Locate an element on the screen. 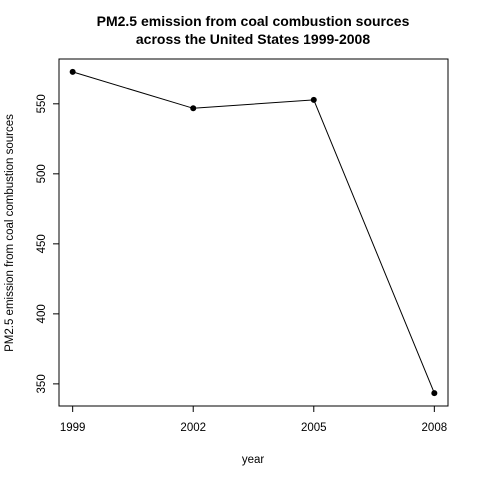 Image resolution: width=480 pixels, height=485 pixels. x-tick-label-2002: 2002 is located at coordinates (193, 428).